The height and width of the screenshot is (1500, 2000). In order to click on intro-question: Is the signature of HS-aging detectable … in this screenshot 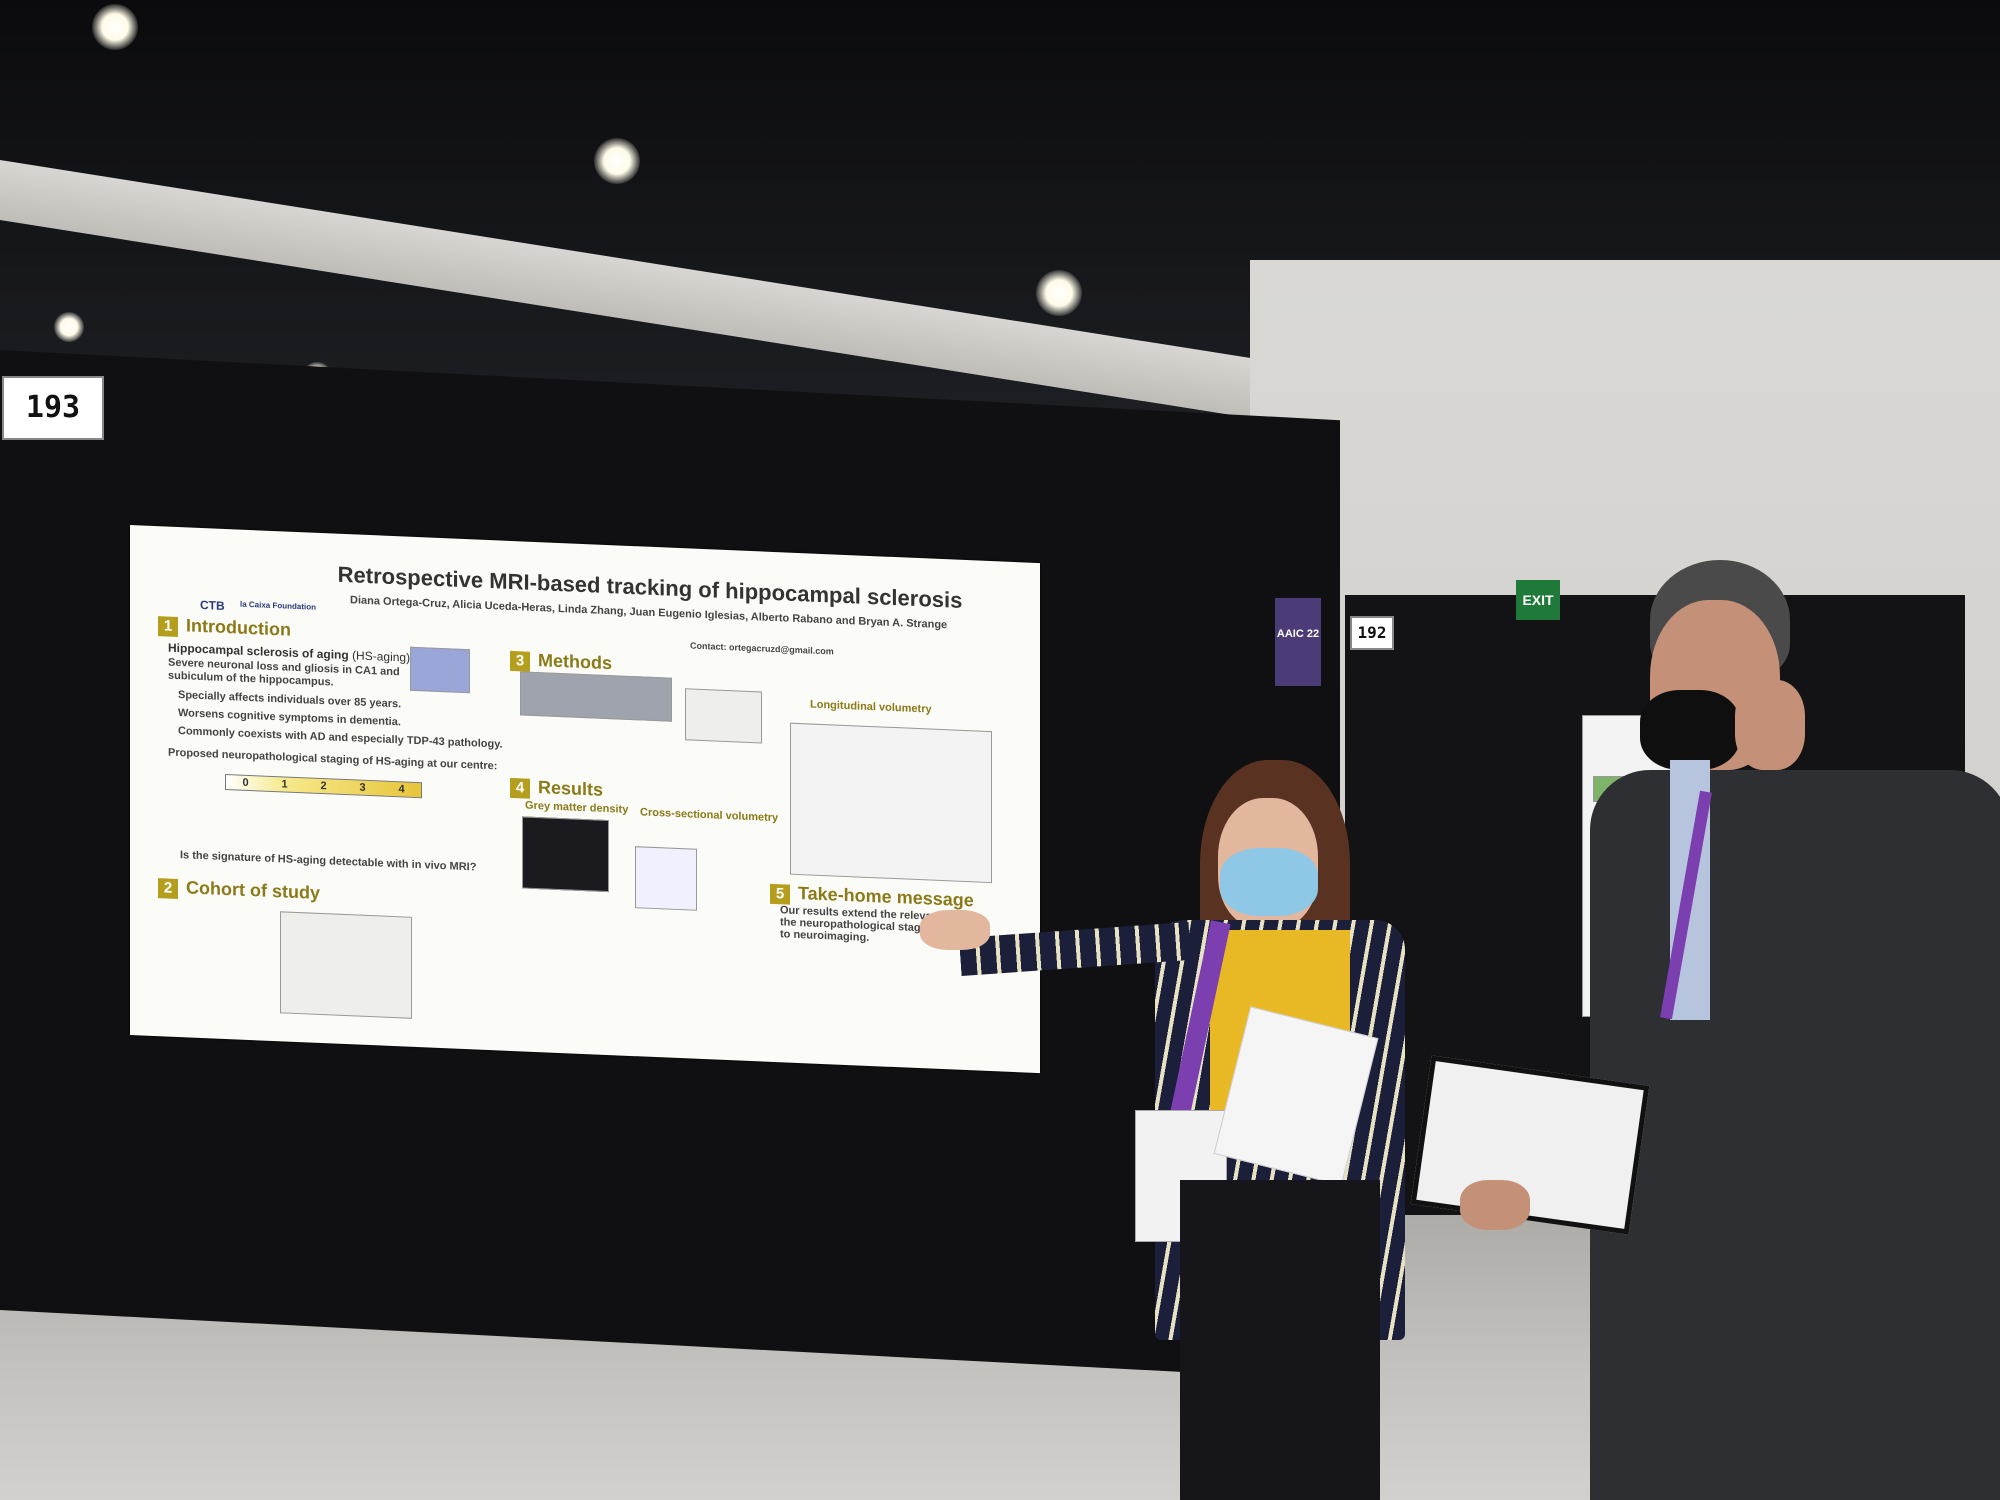, I will do `click(328, 861)`.